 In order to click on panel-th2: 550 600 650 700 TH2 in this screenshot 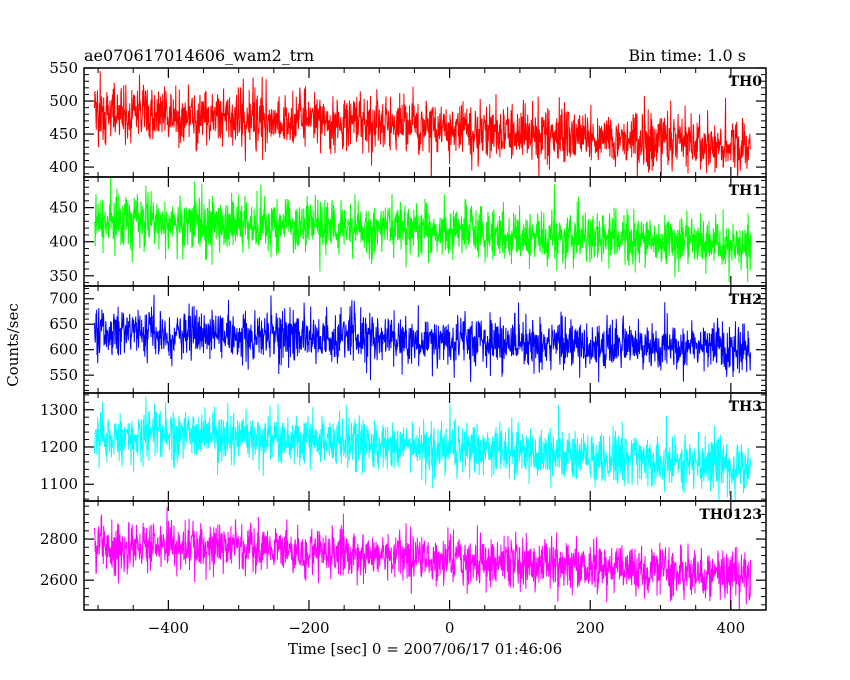, I will do `click(408, 339)`.